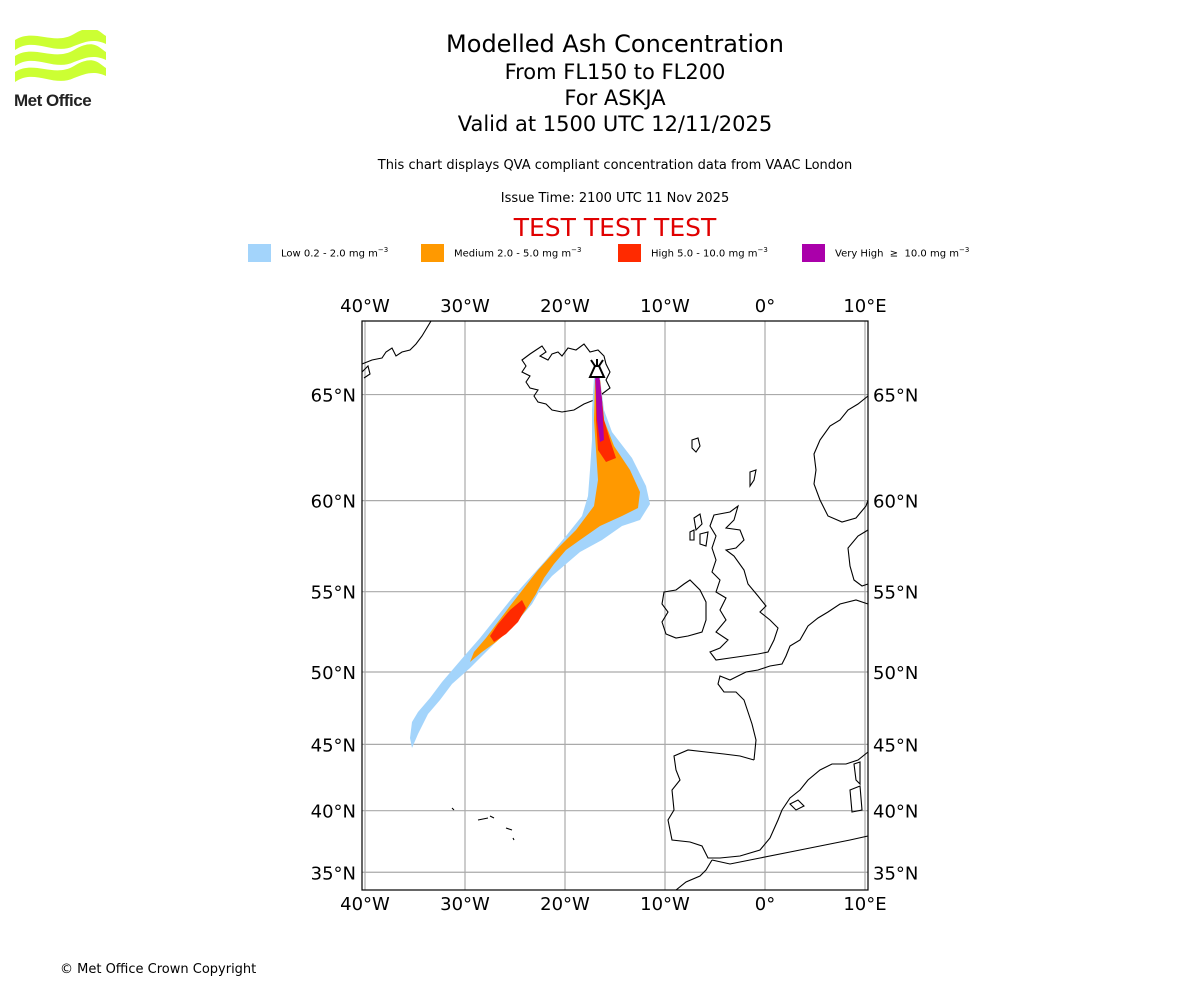  I want to click on volcano-icon, so click(597, 368).